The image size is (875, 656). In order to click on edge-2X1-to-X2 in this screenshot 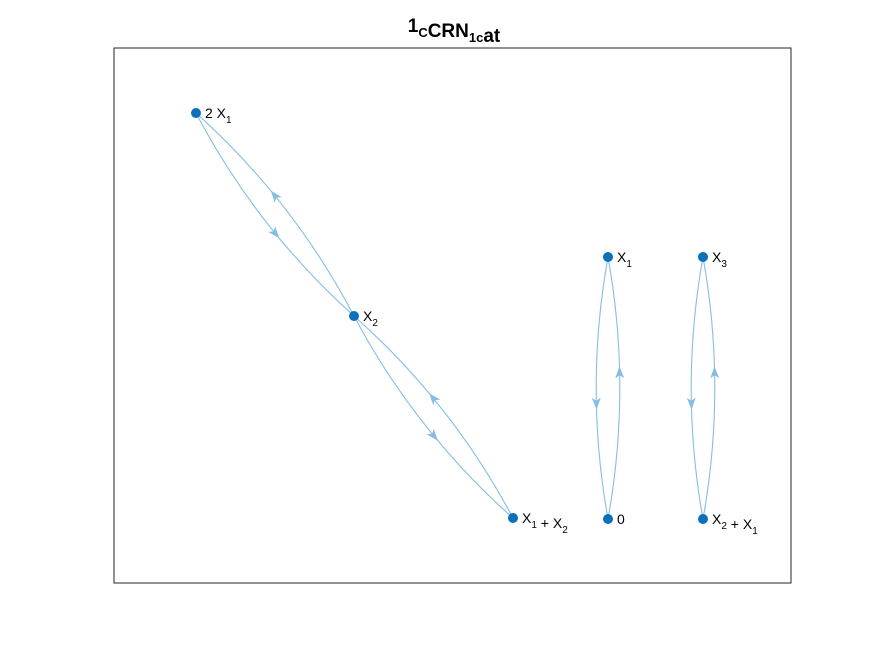, I will do `click(275, 214)`.